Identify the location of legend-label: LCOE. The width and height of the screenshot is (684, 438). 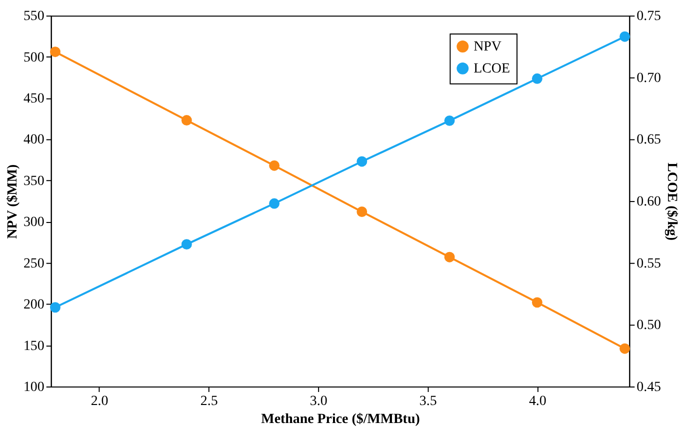
(492, 68).